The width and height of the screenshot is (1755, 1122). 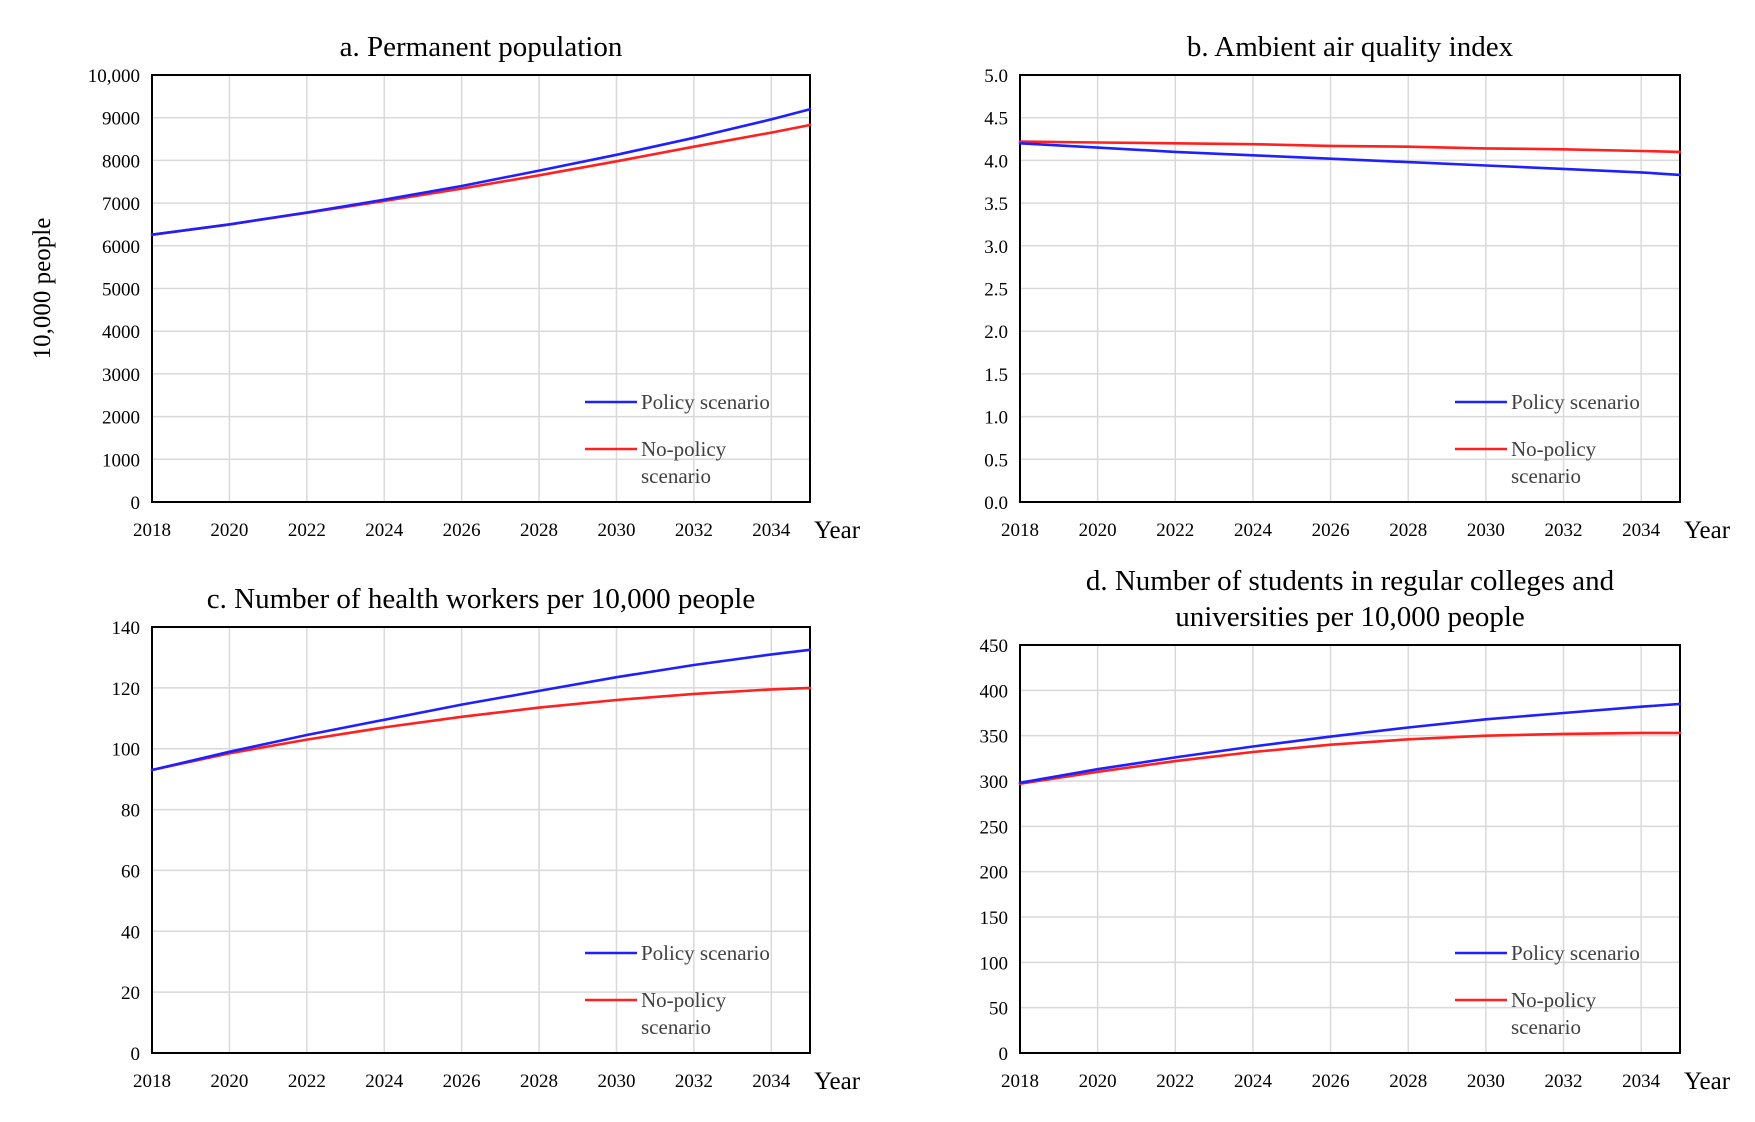 What do you see at coordinates (121, 247) in the screenshot?
I see `y-tick-label: 6000` at bounding box center [121, 247].